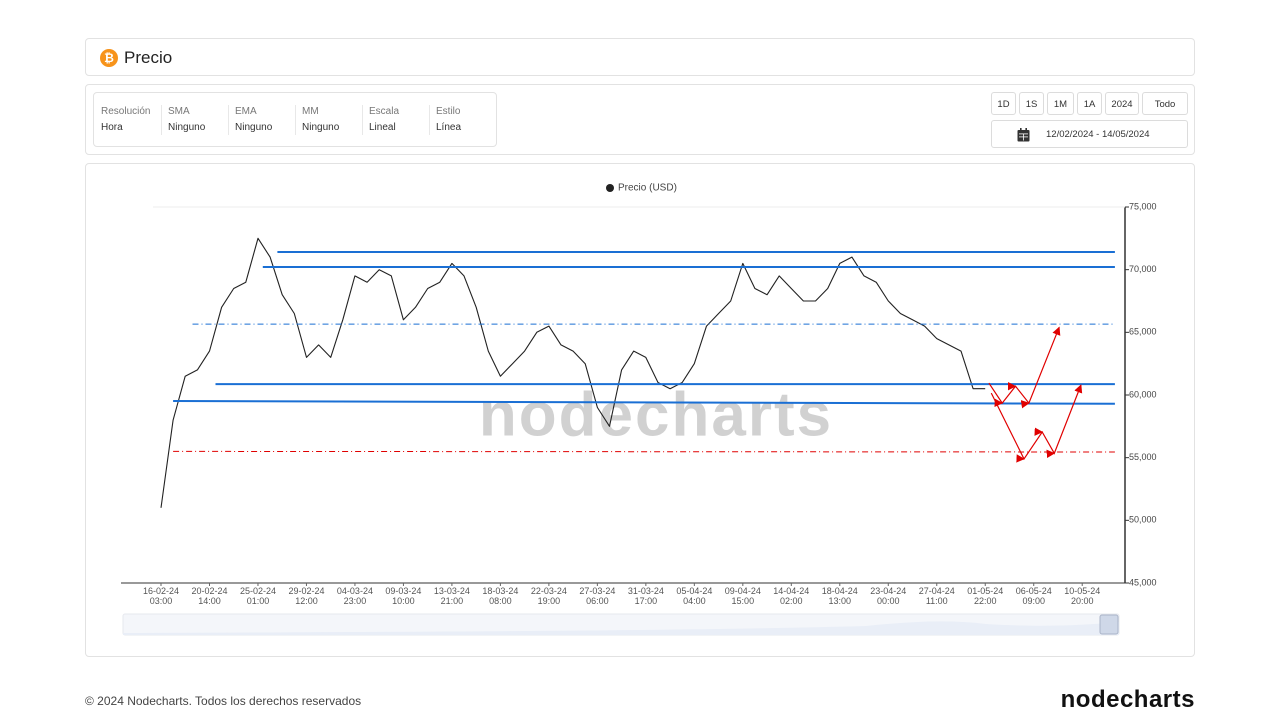 The height and width of the screenshot is (720, 1280). Describe the element at coordinates (646, 601) in the screenshot. I see `x-tick-label-line: 17:00` at that location.